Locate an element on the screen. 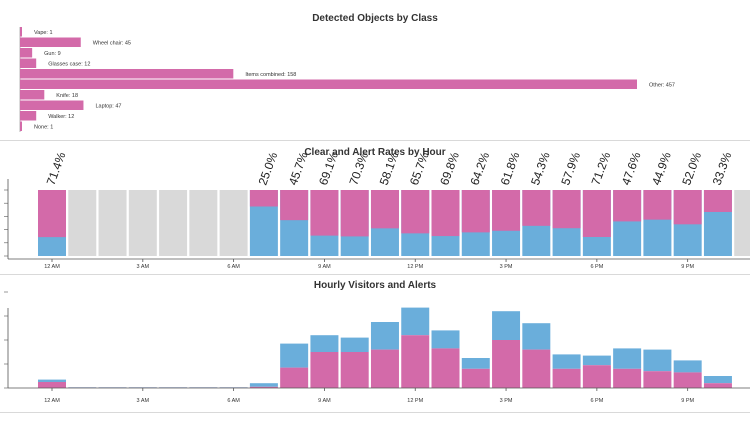 The width and height of the screenshot is (750, 422). rate-label: 71.4% is located at coordinates (56, 168).